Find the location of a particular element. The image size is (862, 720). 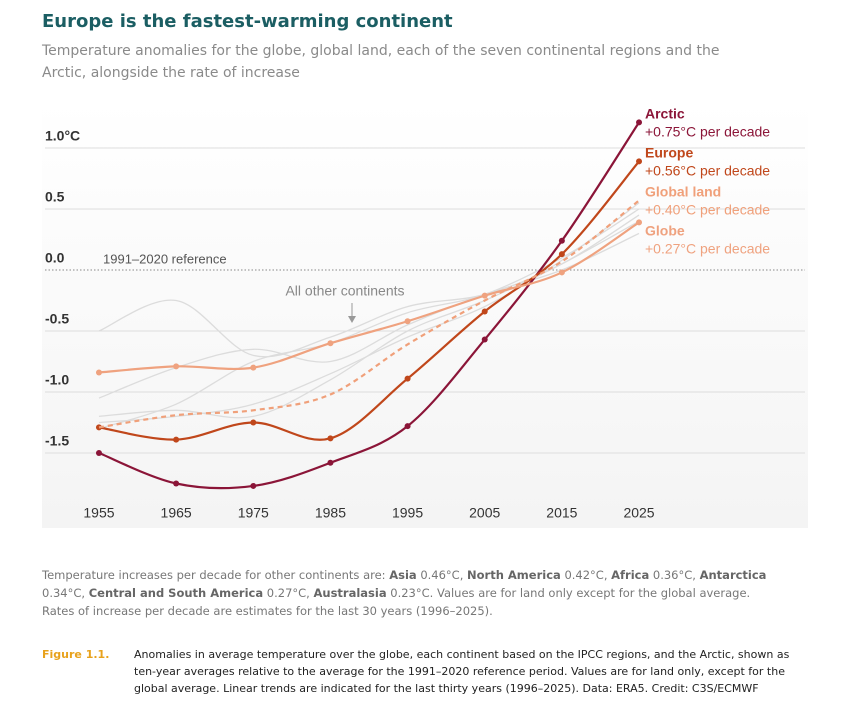

y-tick-label: -1.0 is located at coordinates (57, 380).